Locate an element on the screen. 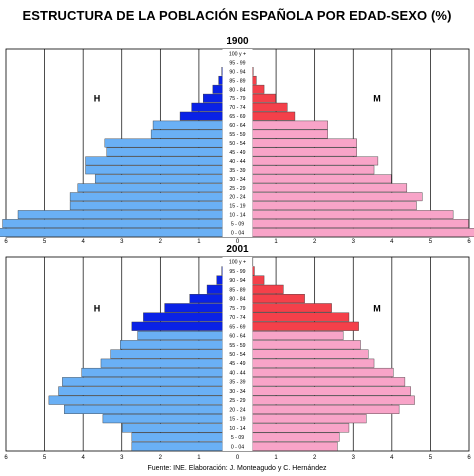 The height and width of the screenshot is (476, 474). age-label: 0 - 04 is located at coordinates (237, 234).